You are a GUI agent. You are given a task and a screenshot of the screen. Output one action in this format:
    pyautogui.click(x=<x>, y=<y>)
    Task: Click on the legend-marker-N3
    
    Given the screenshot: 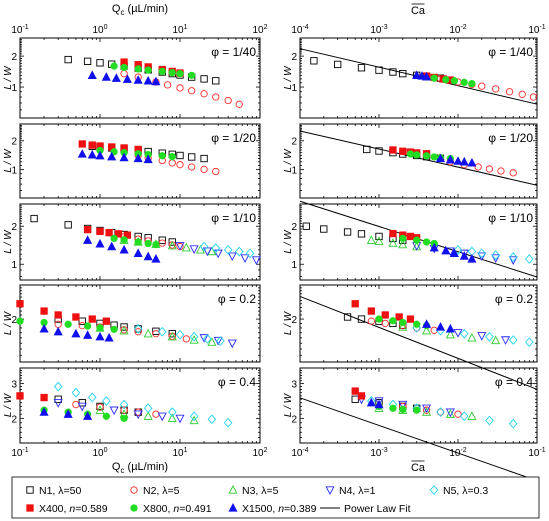 What is the action you would take?
    pyautogui.click(x=233, y=489)
    